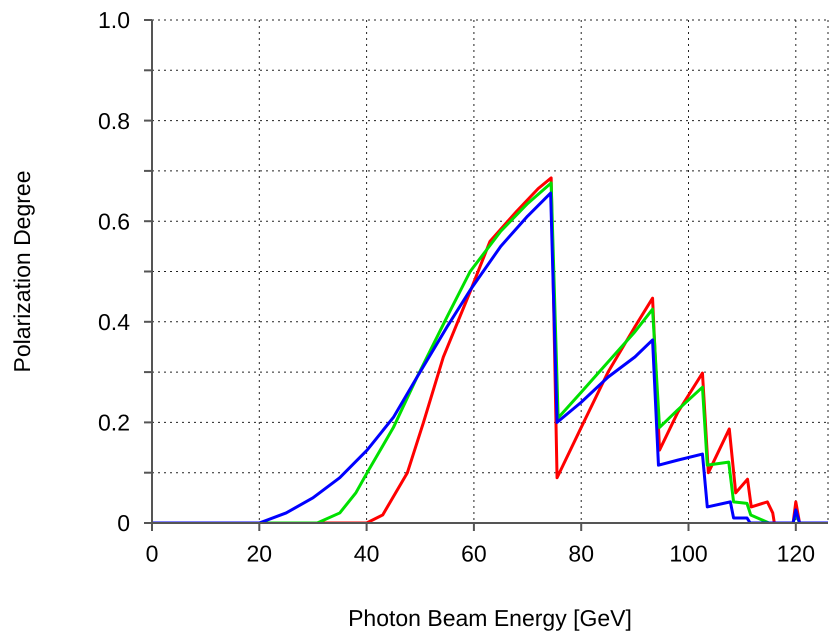  Describe the element at coordinates (490, 618) in the screenshot. I see `x-axis-title: Photon Beam Energy [GeV]` at that location.